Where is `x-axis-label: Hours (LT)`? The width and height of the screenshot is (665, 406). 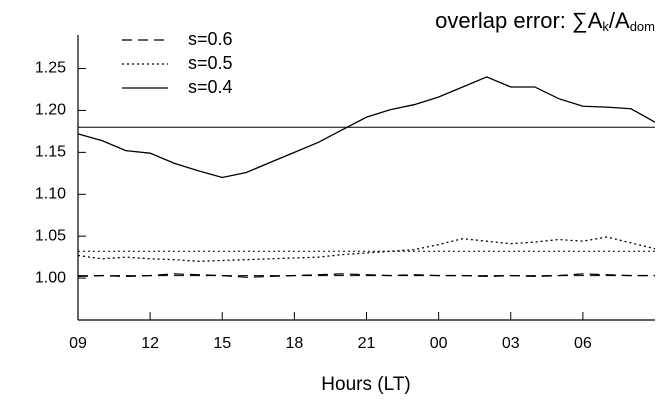 x-axis-label: Hours (LT) is located at coordinates (365, 384).